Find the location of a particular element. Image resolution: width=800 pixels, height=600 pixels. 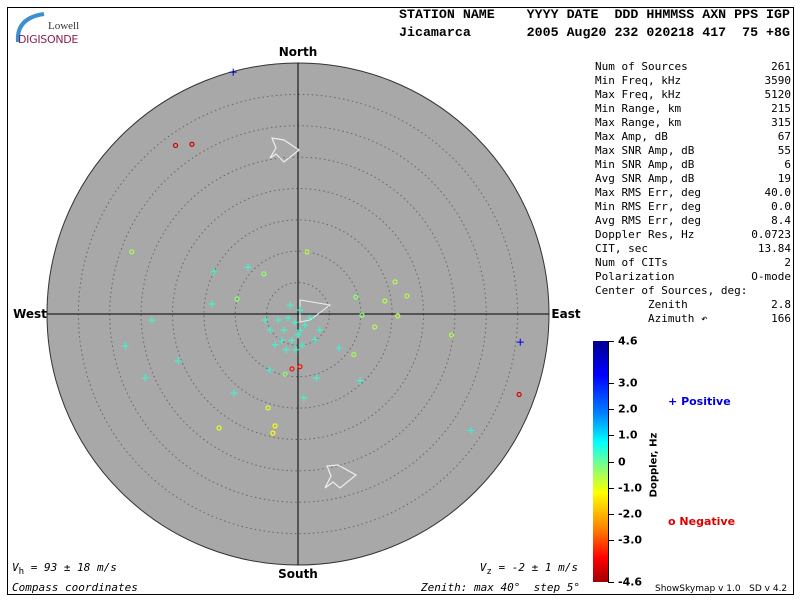

stat-row: Max Freq, kHz 5120 is located at coordinates (693, 95).